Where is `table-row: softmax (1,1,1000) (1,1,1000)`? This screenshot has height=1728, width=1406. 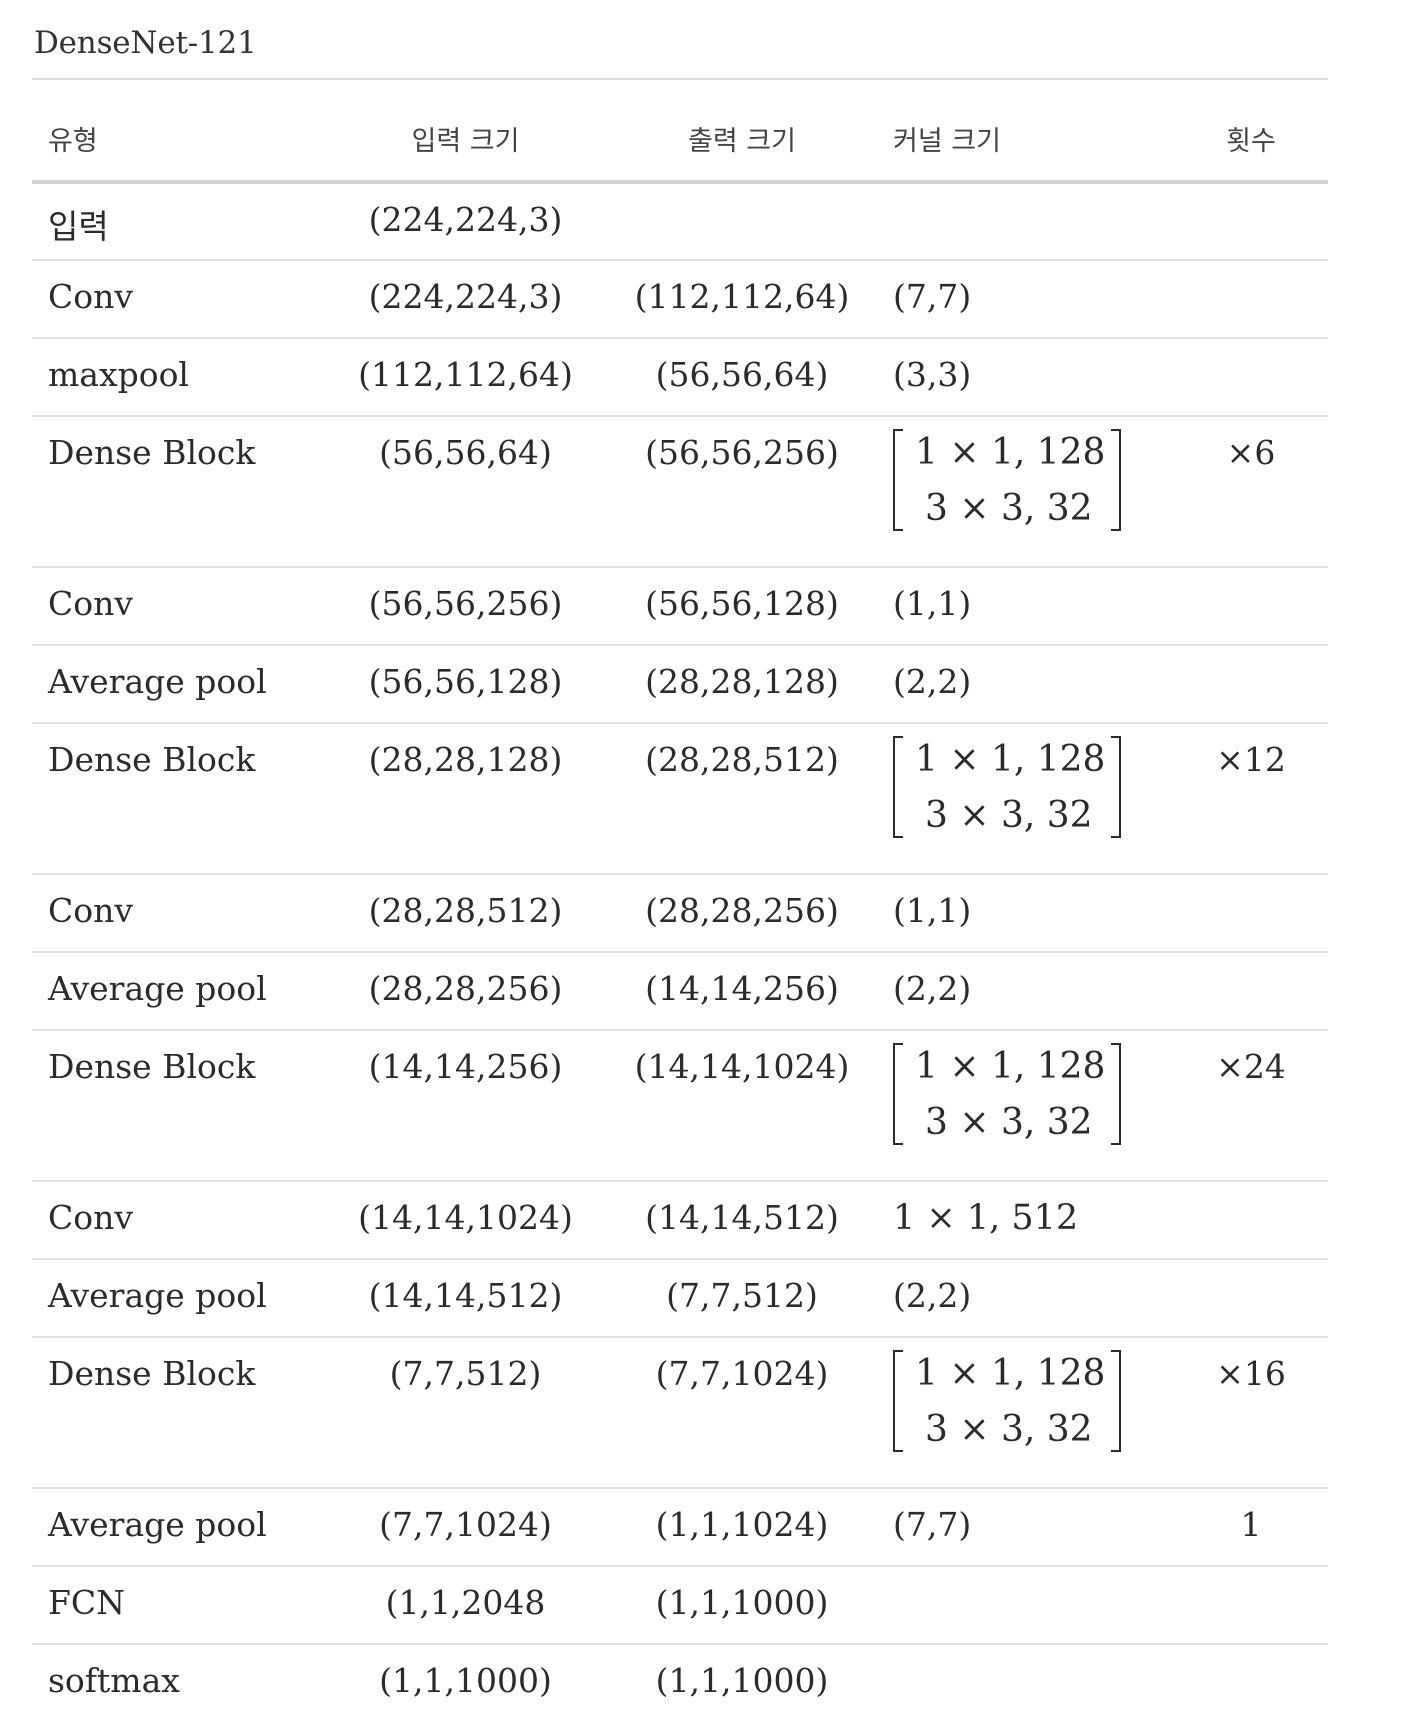 table-row: softmax (1,1,1000) (1,1,1000) is located at coordinates (680, 1683).